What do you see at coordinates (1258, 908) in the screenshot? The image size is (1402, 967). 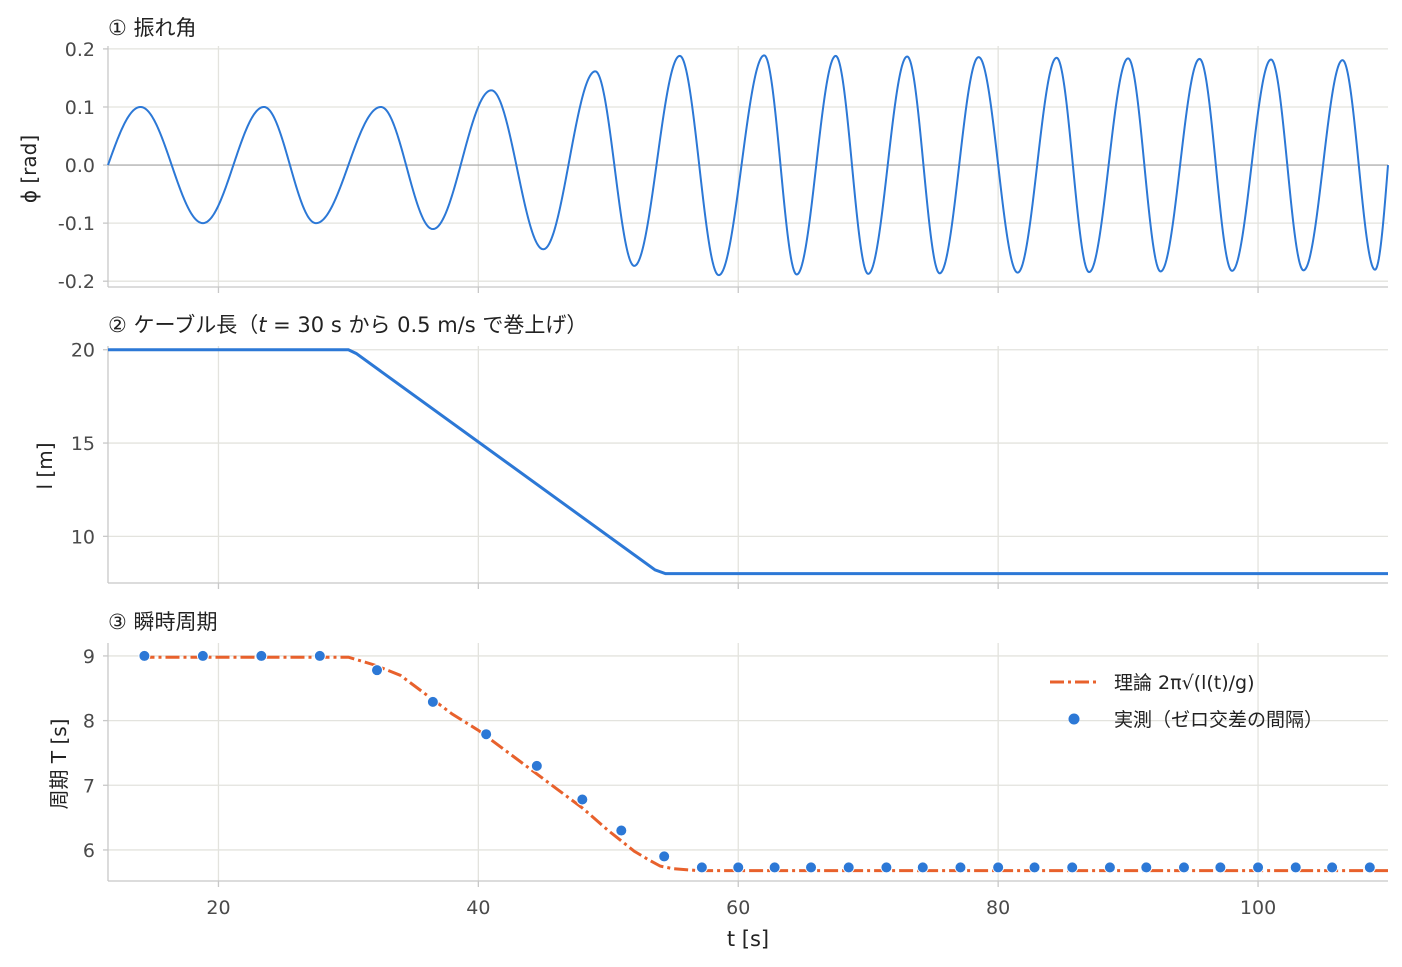 I see `x-tick-label: 100` at bounding box center [1258, 908].